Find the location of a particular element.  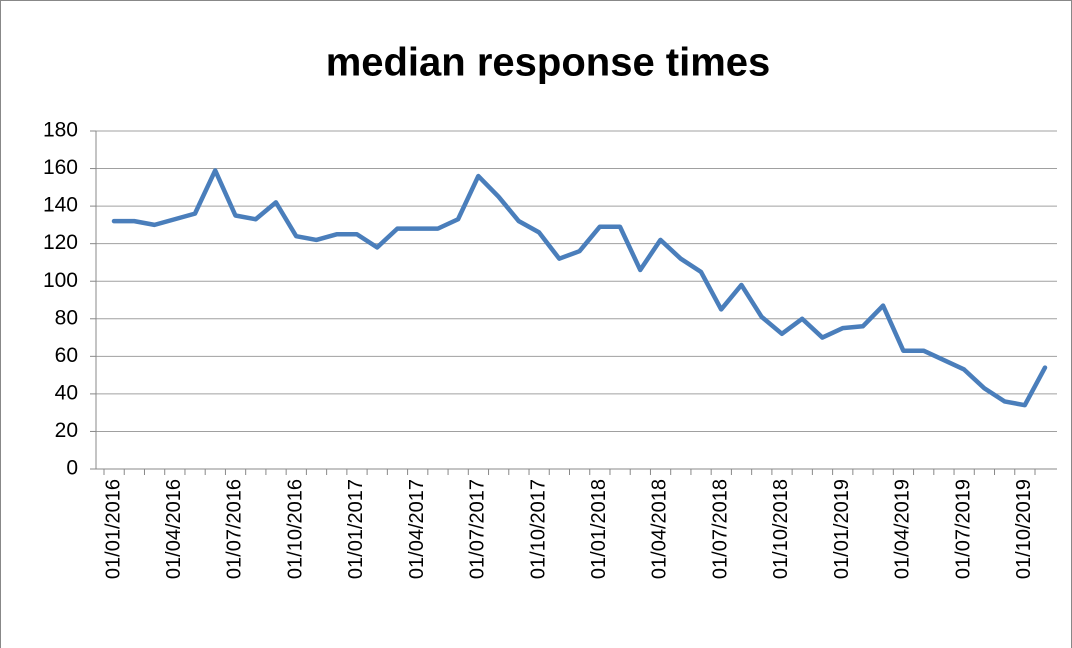

x-tick-label: 01/04/2018 is located at coordinates (660, 529).